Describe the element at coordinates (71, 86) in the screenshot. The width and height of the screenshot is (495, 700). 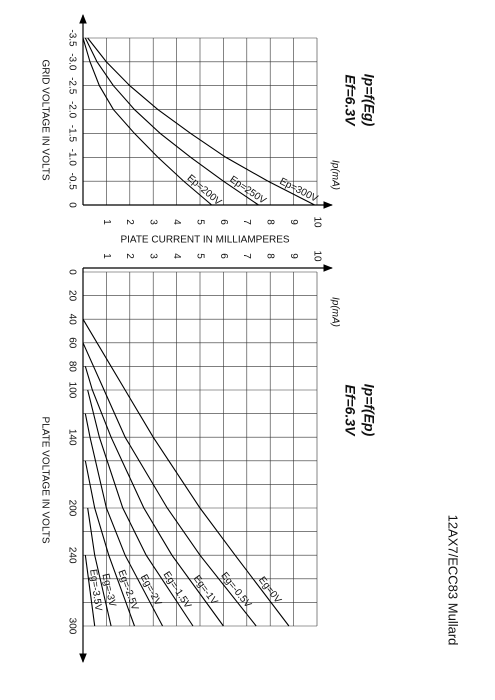
I see `voltage-tick-label: -2.5` at that location.